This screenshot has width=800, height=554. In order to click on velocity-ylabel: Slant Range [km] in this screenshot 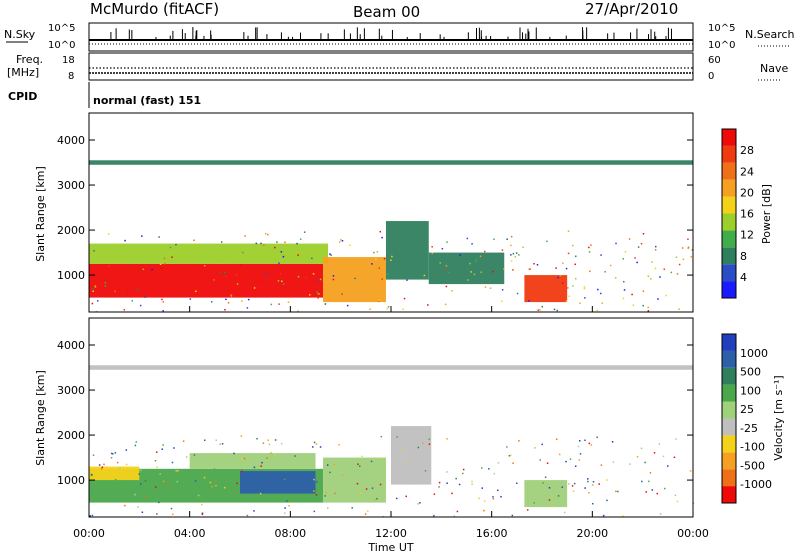, I will do `click(40, 418)`.